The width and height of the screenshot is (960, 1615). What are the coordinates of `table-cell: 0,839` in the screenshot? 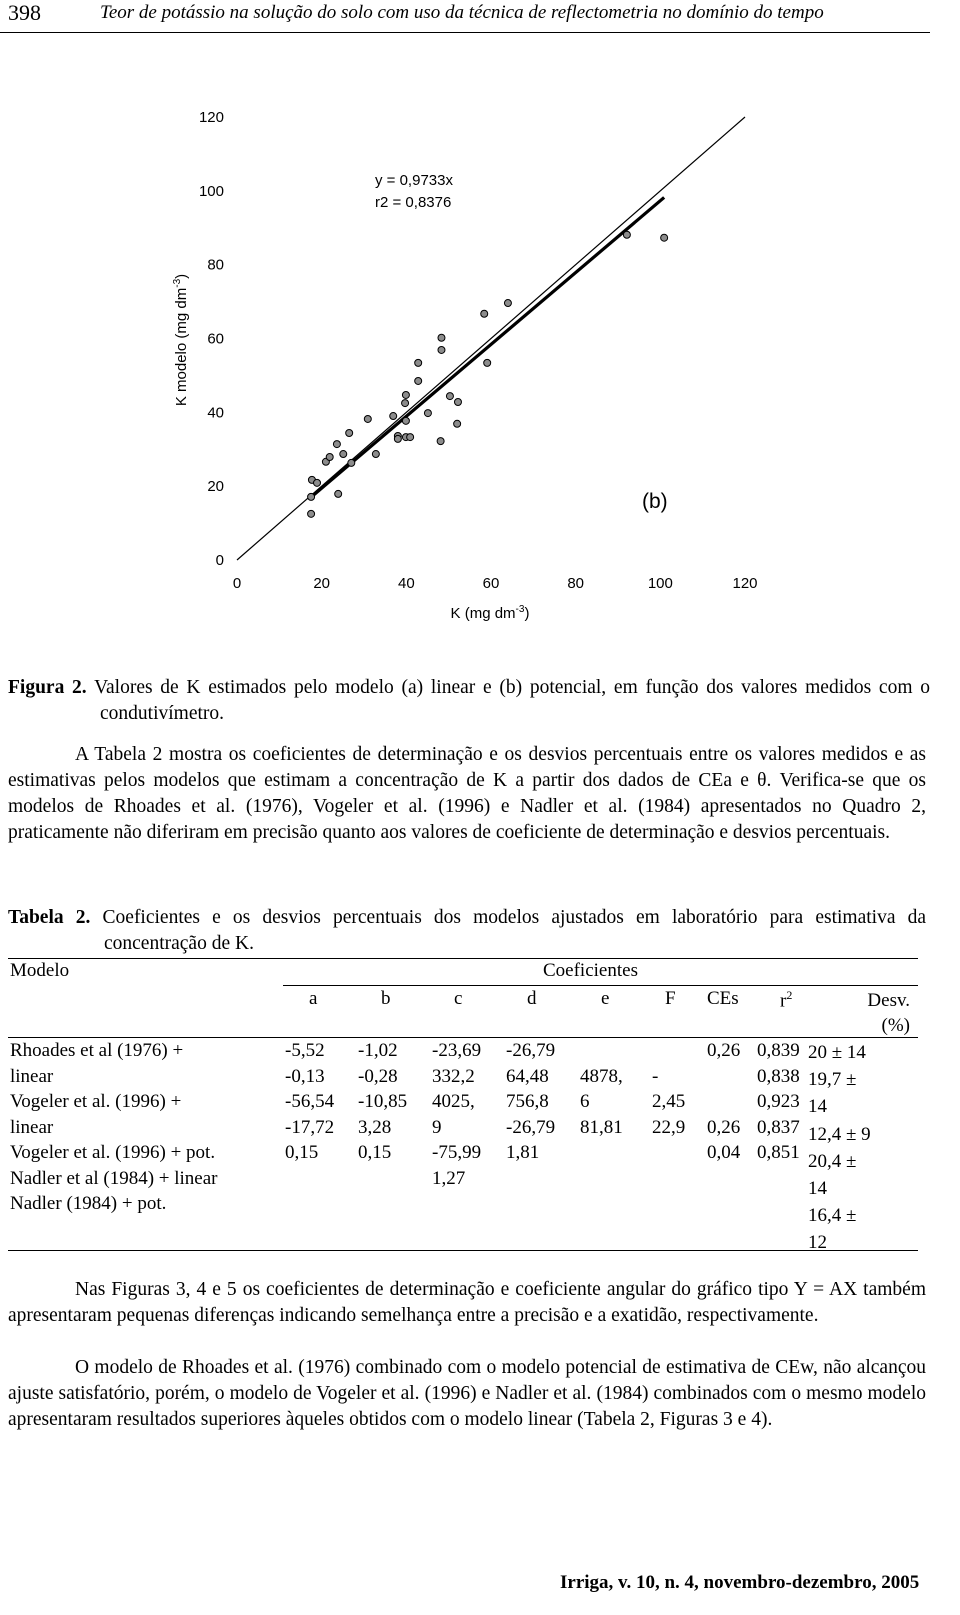 It's located at (778, 1050).